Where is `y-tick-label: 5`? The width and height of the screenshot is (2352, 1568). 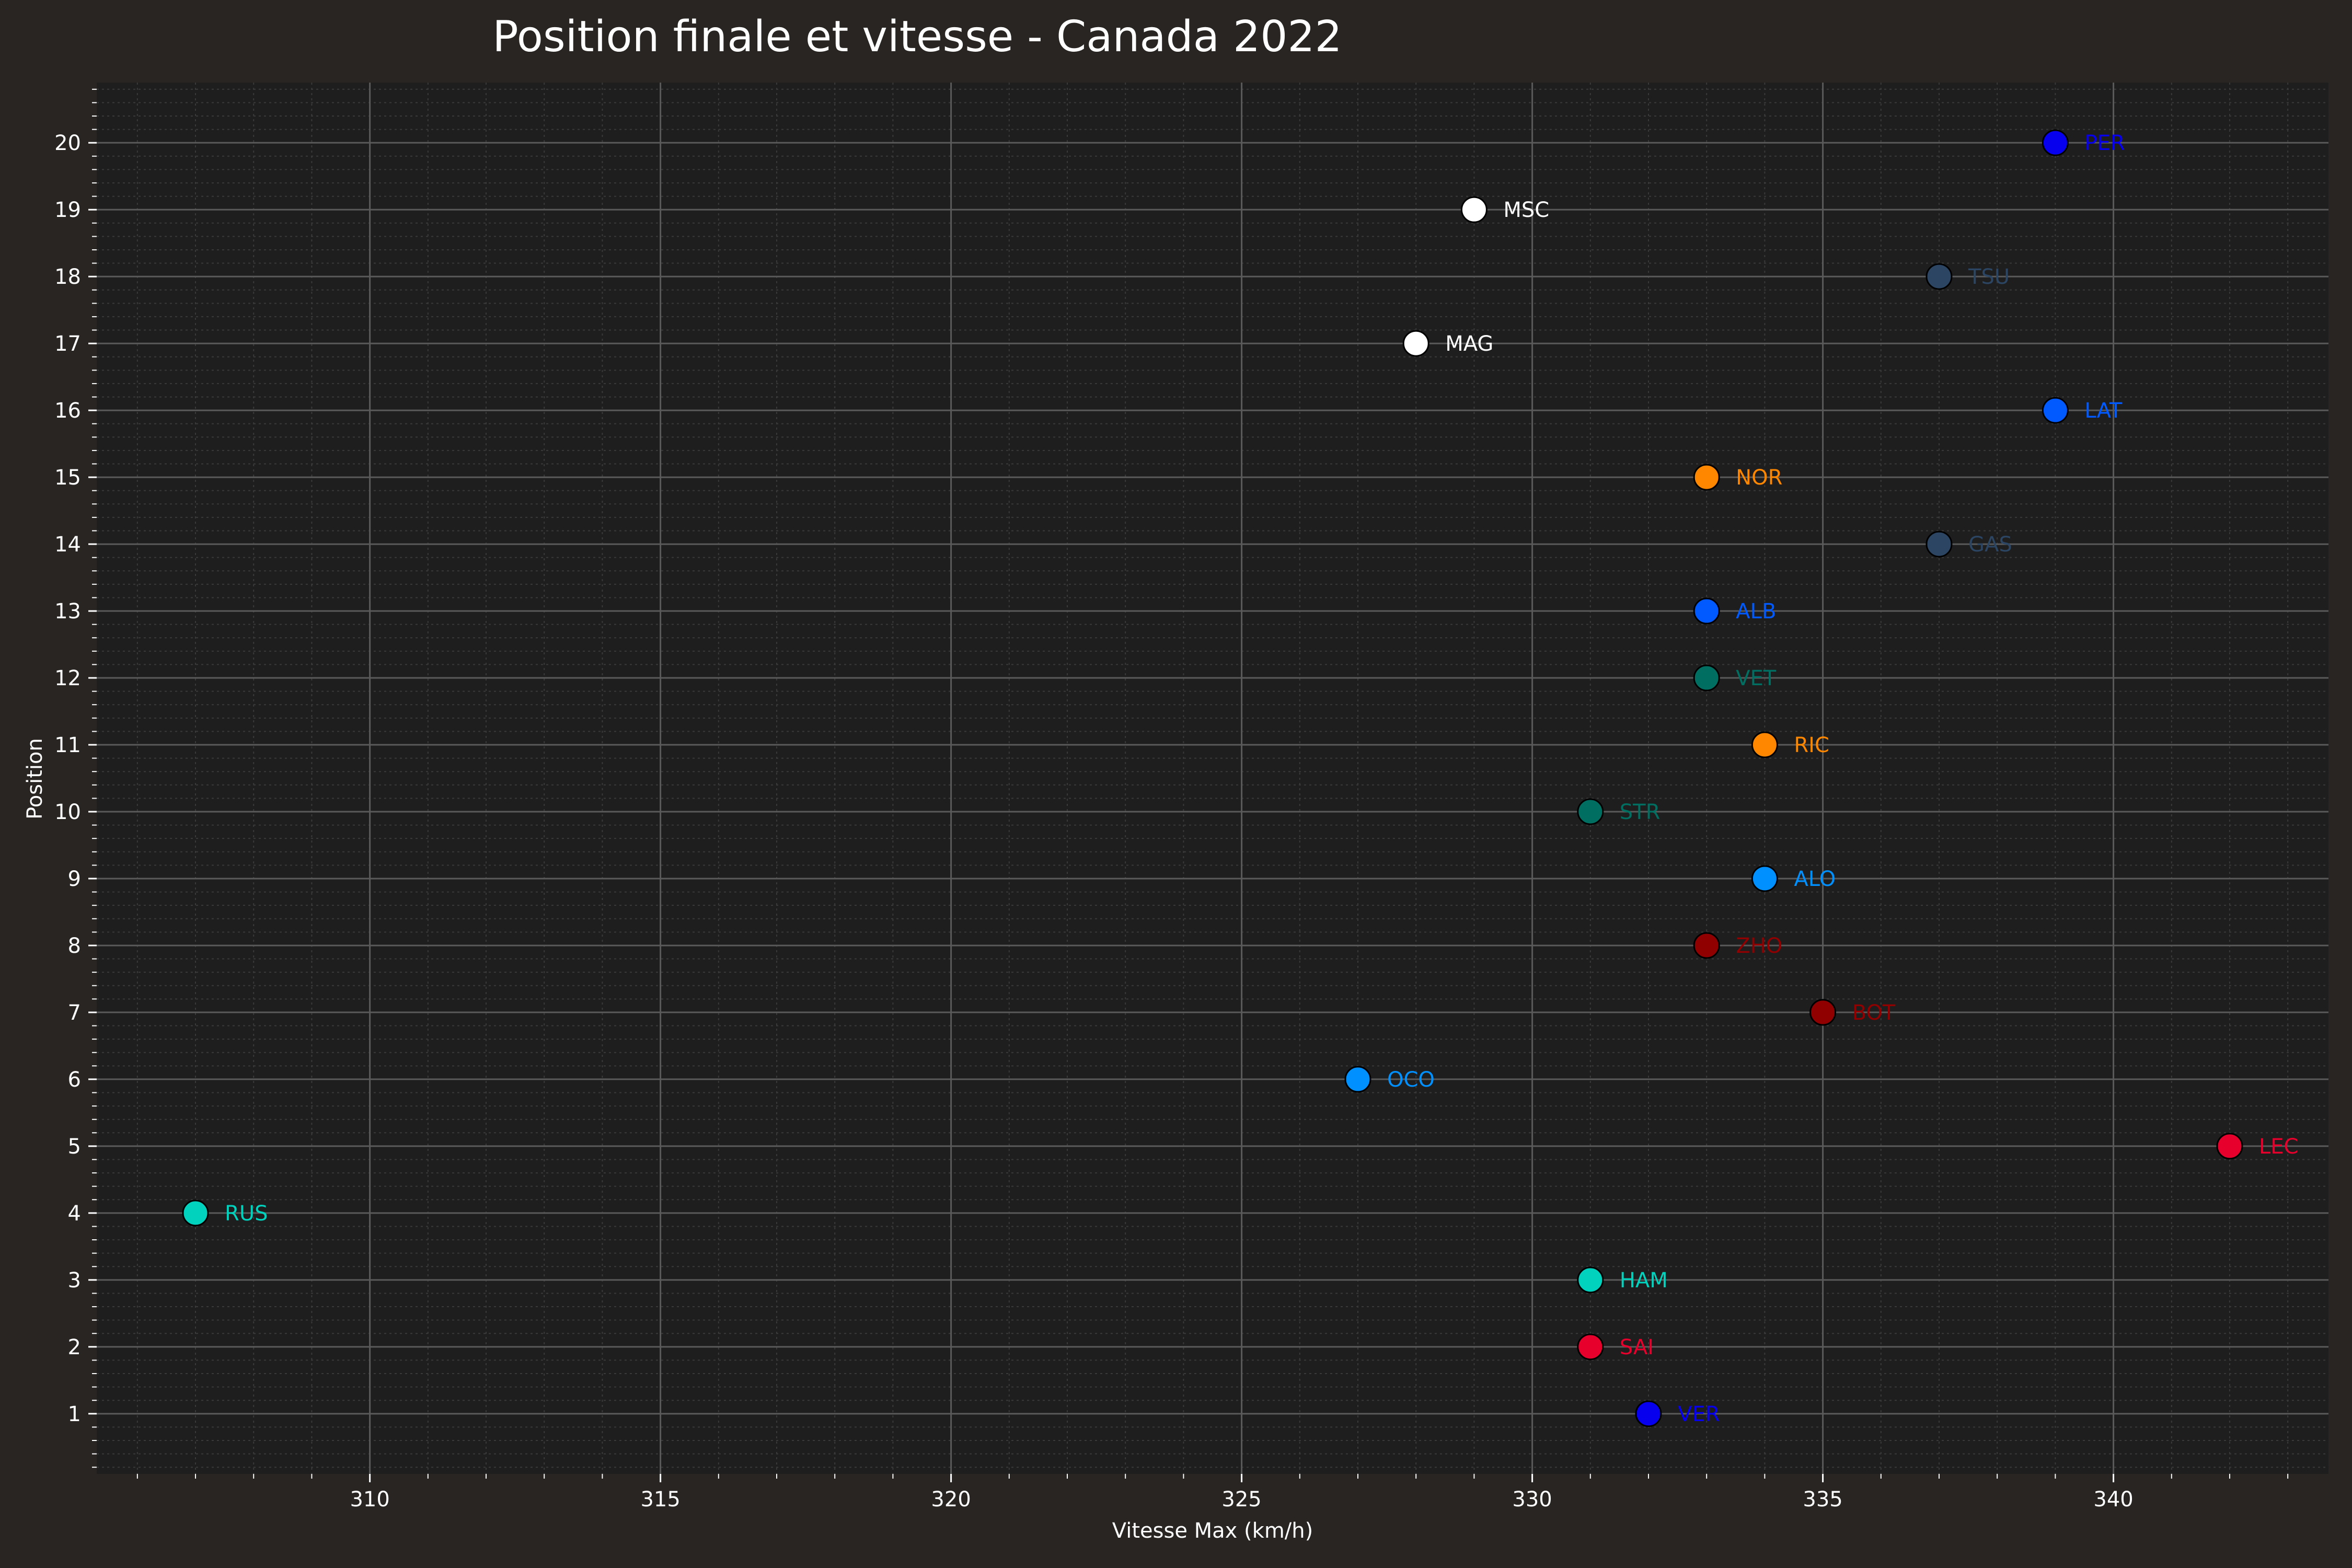 y-tick-label: 5 is located at coordinates (74, 1147).